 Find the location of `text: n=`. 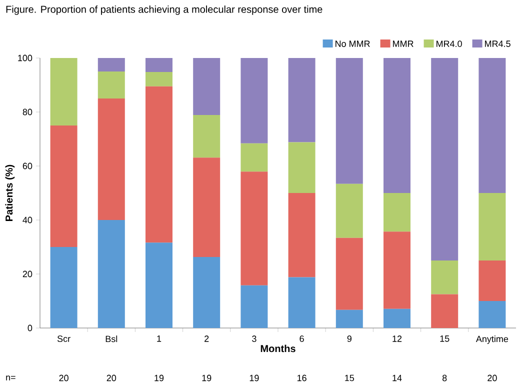

text: n= is located at coordinates (11, 378).